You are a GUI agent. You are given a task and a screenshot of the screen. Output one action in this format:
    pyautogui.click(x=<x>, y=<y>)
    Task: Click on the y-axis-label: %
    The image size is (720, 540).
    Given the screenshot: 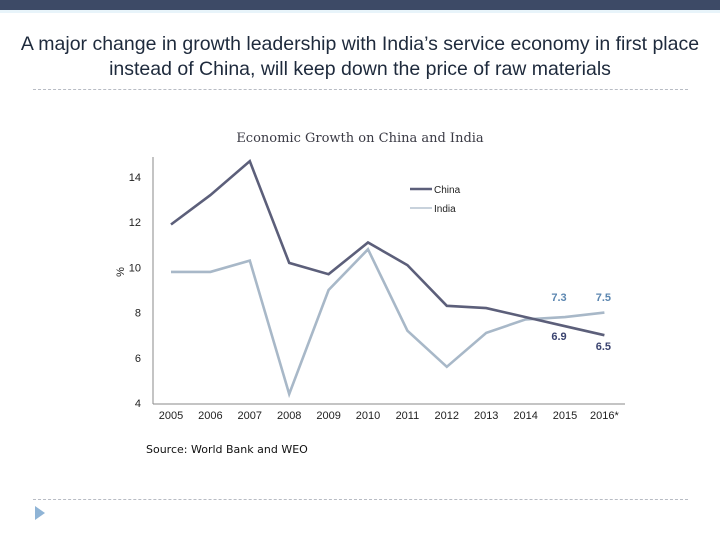 What is the action you would take?
    pyautogui.click(x=121, y=272)
    